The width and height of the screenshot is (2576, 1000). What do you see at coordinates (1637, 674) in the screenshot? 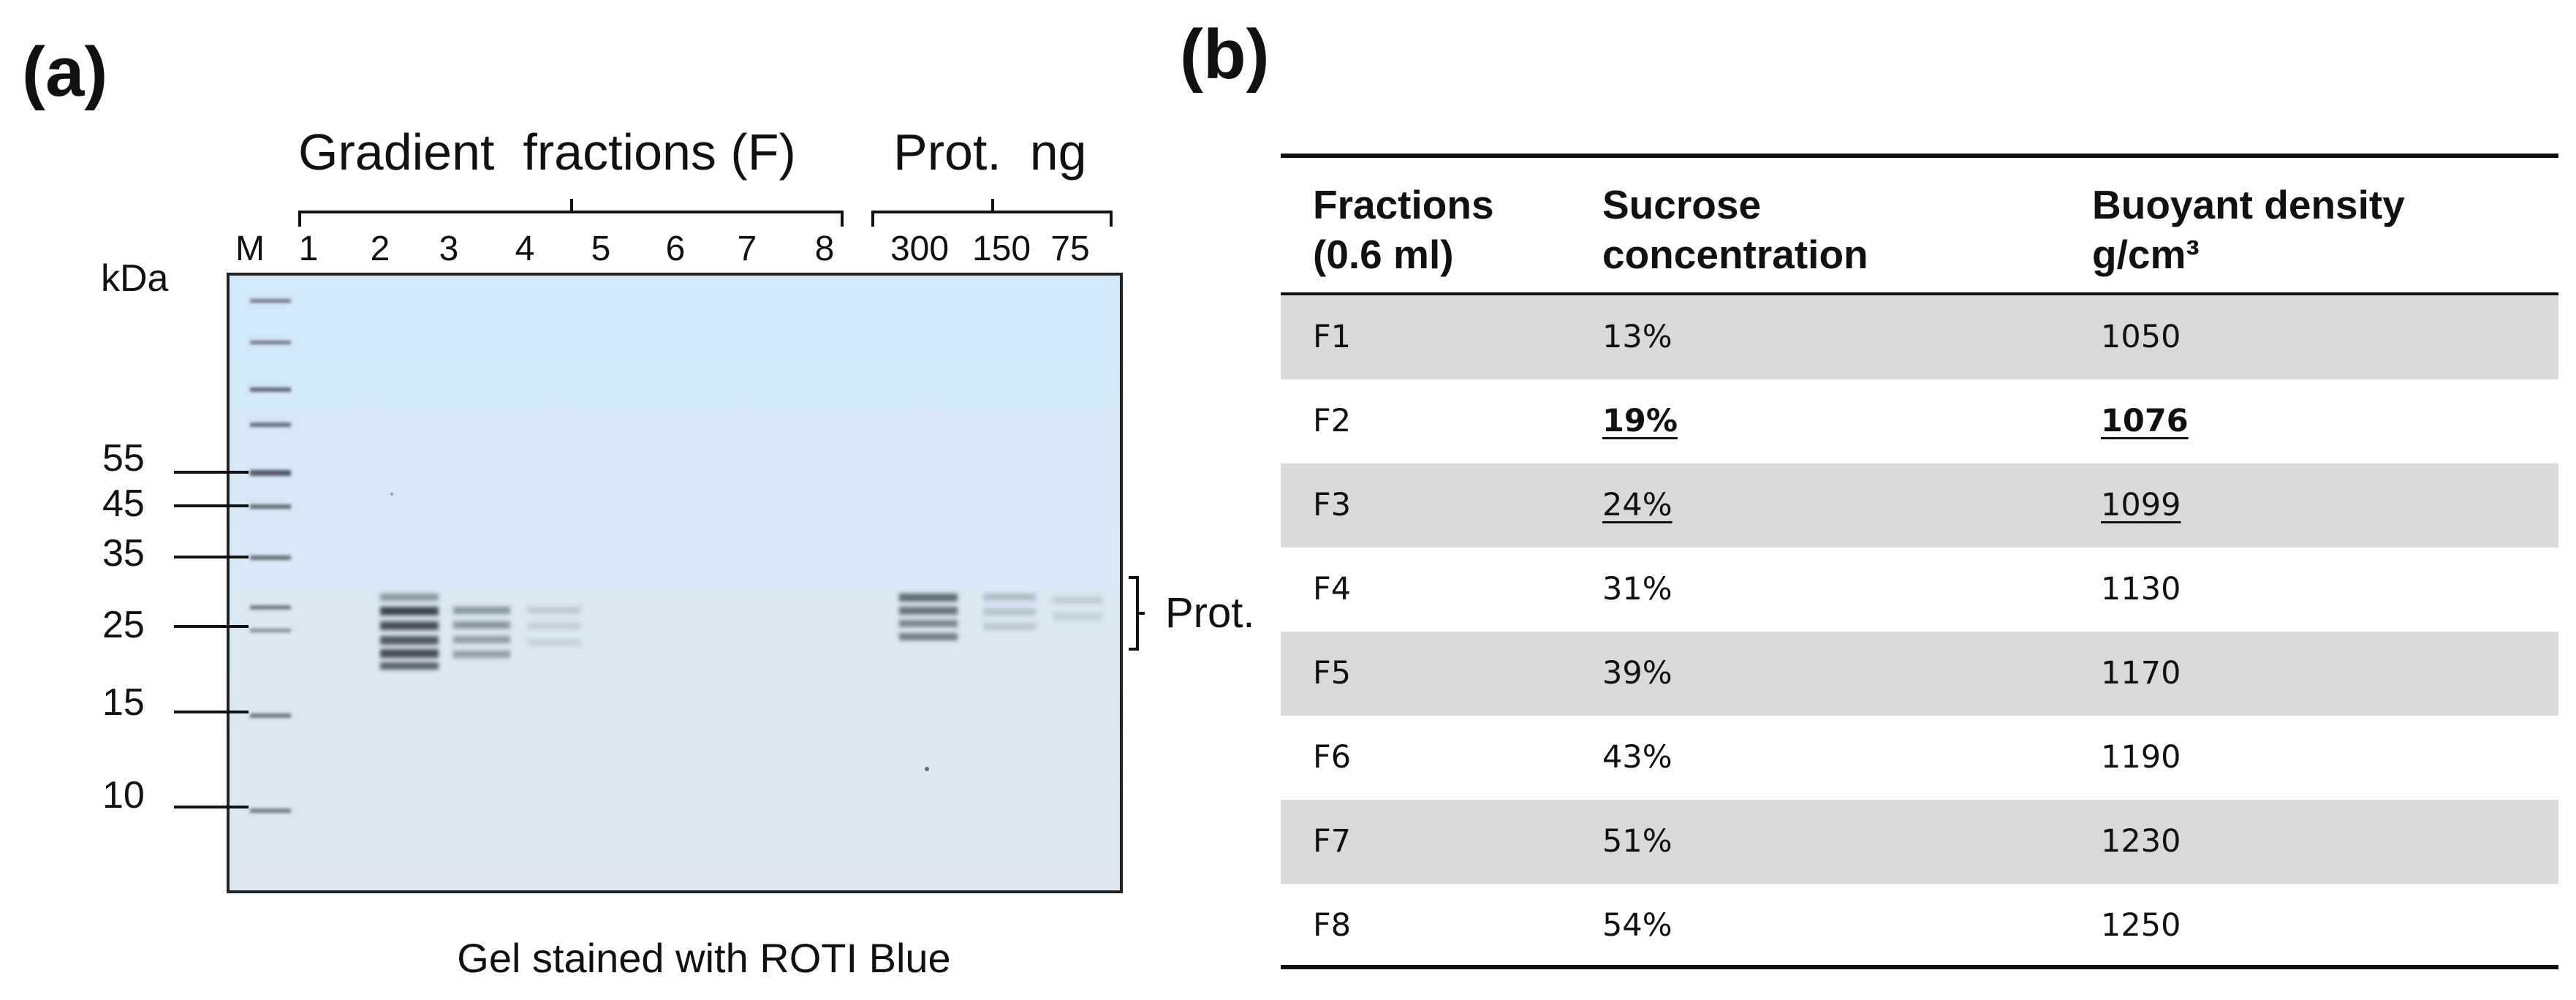
I see `sucrose-cell: 39%` at bounding box center [1637, 674].